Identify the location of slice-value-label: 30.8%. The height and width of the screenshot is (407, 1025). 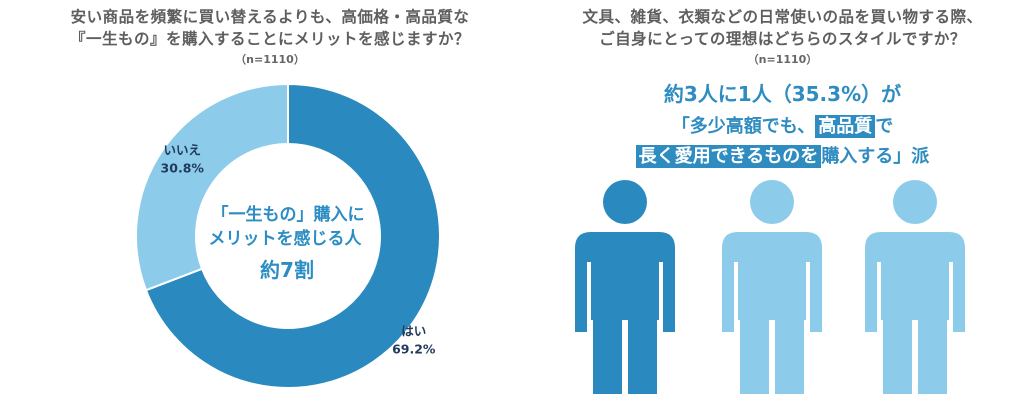
(183, 168).